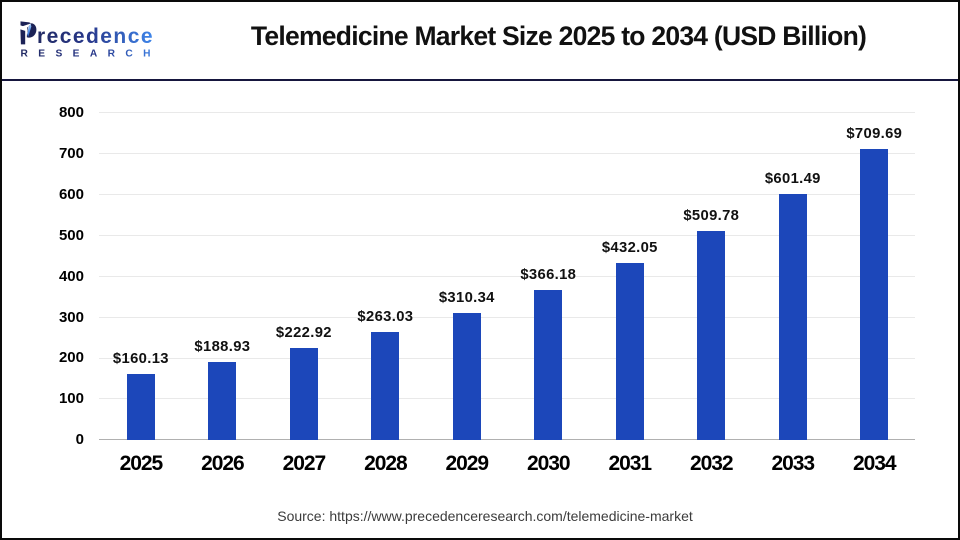  What do you see at coordinates (95, 36) in the screenshot?
I see `svg-text: recedence` at bounding box center [95, 36].